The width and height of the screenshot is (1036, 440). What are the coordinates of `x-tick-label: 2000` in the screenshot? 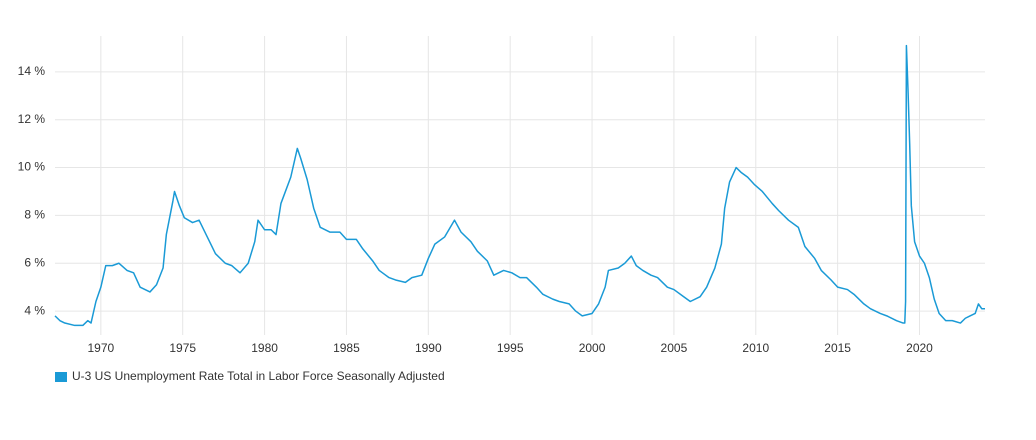 It's located at (592, 348).